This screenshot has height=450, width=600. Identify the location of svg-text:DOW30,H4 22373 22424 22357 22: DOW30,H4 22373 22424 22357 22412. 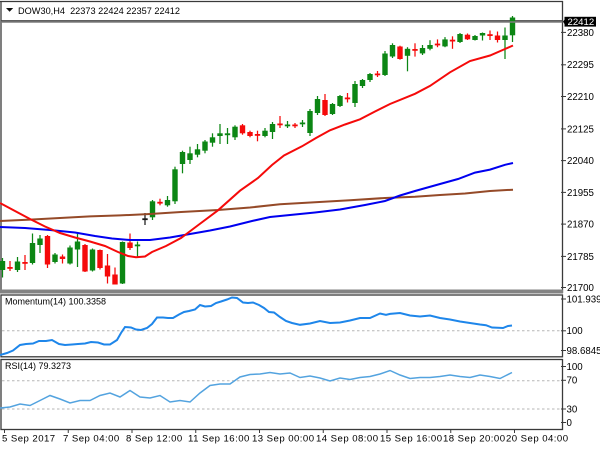
(99, 11).